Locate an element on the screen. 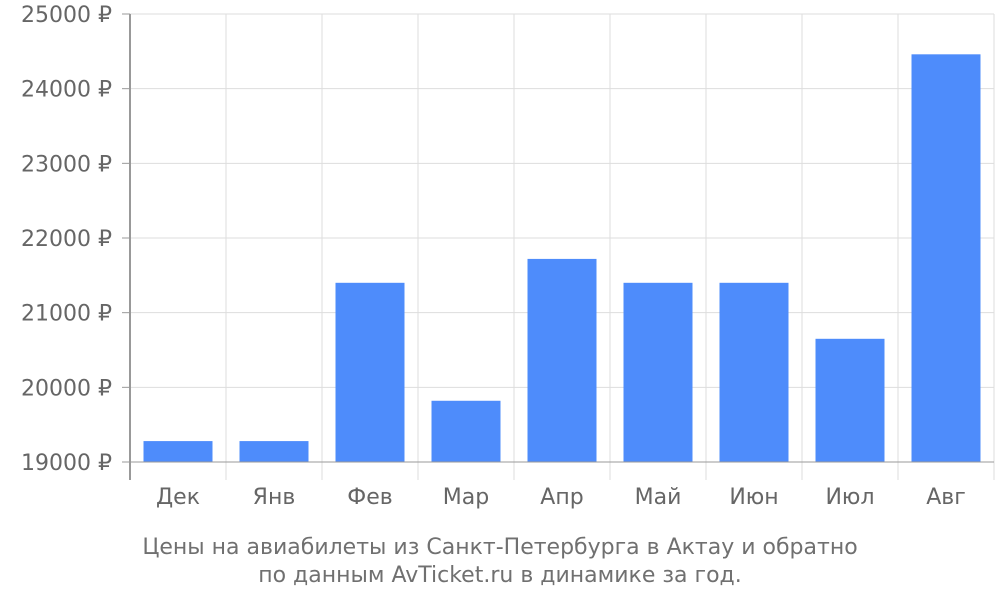  x-tick-label: Апр is located at coordinates (561, 497).